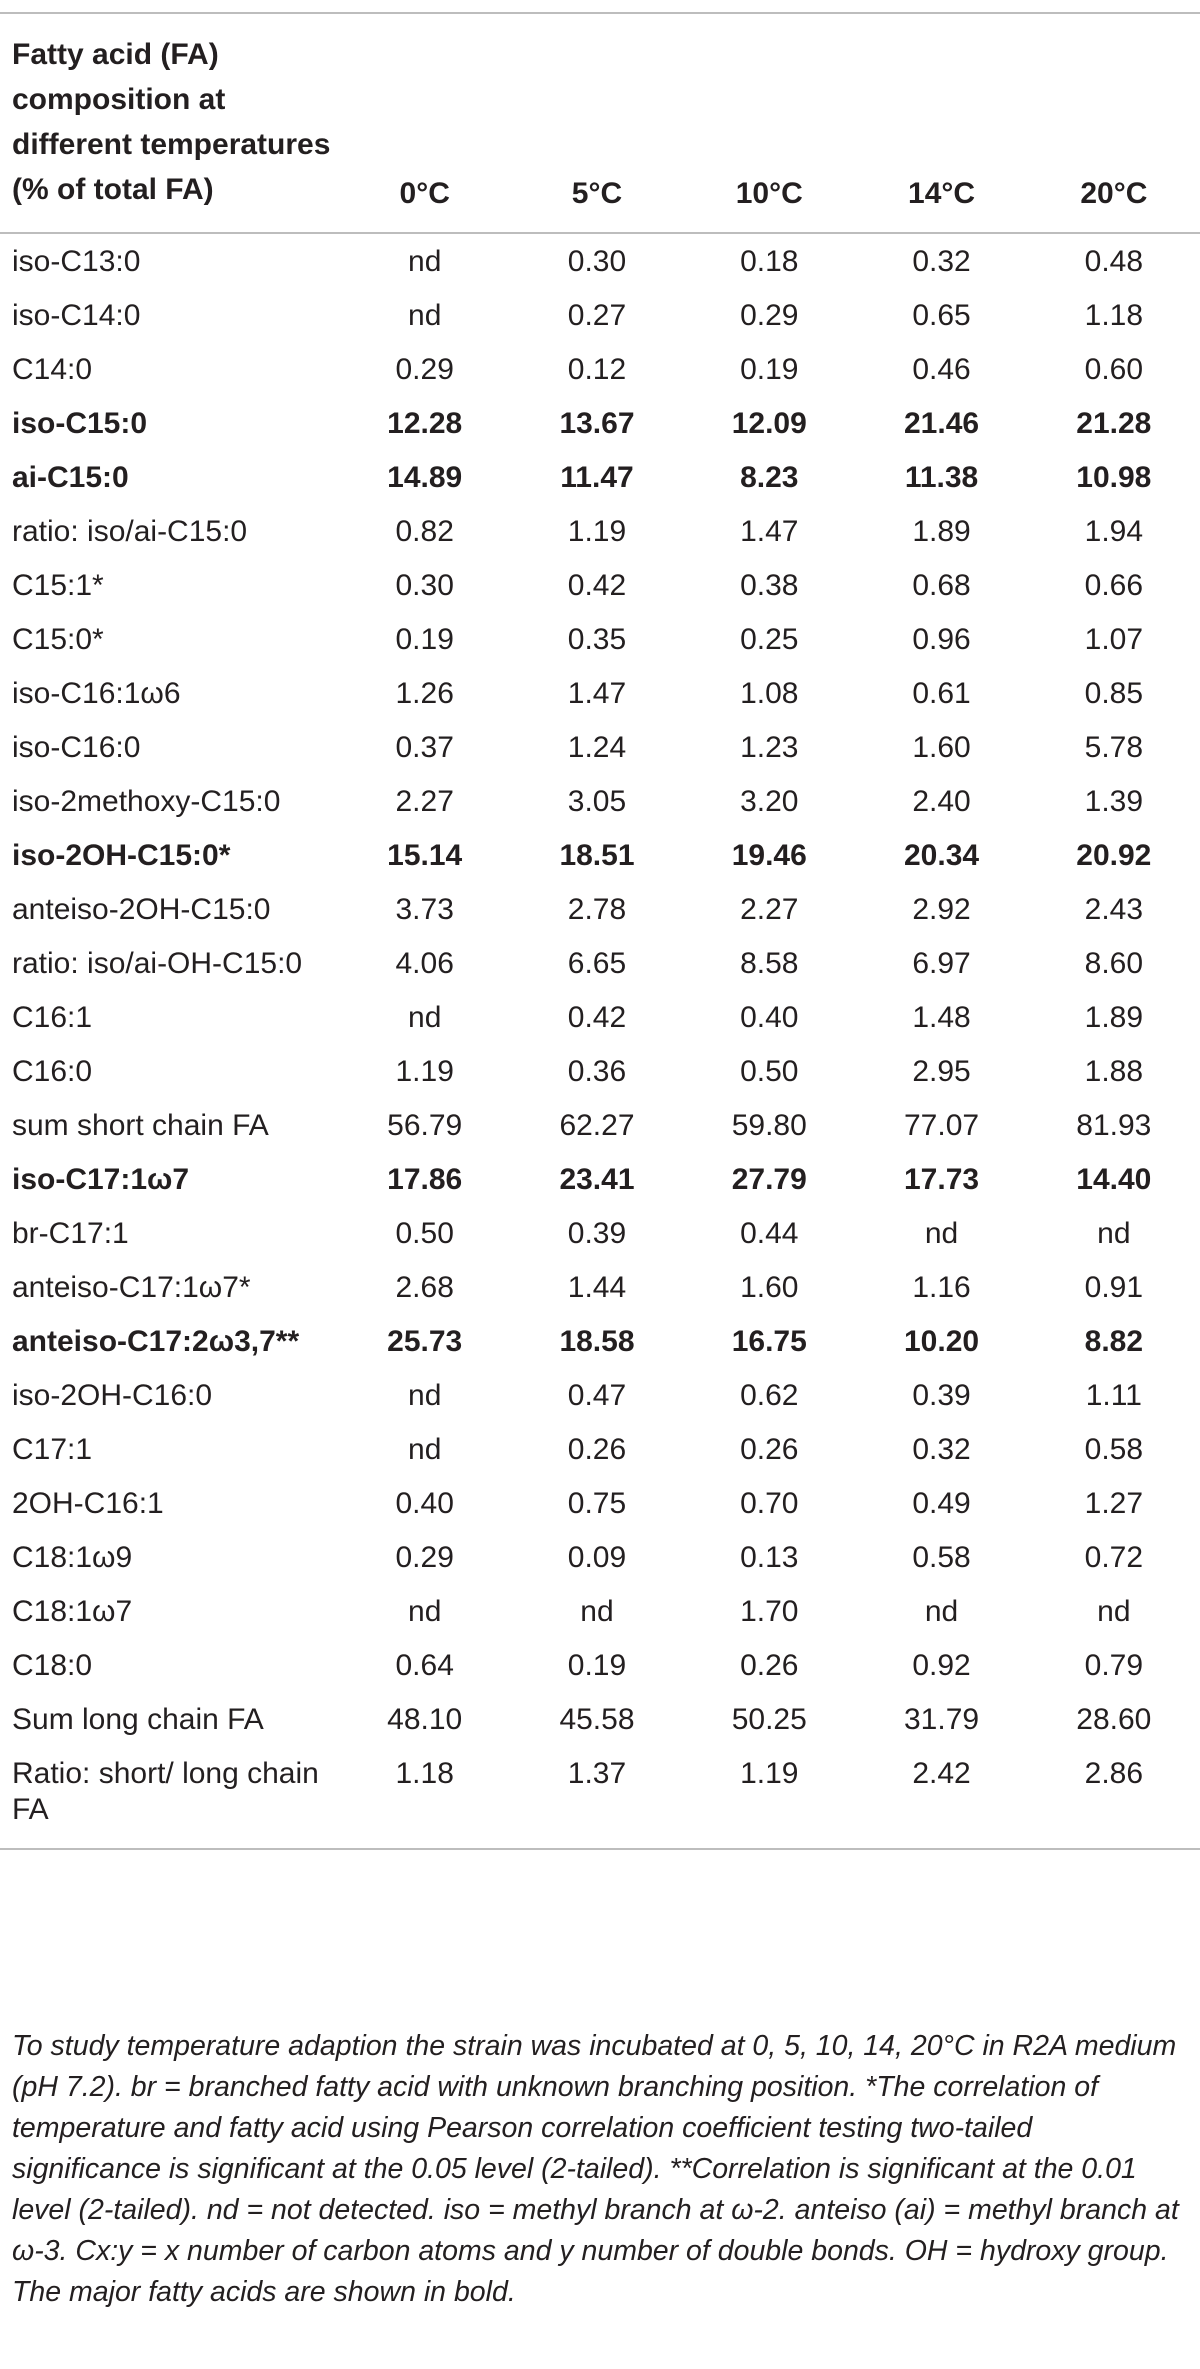 The height and width of the screenshot is (2369, 1200). I want to click on cell-value: 1.23, so click(769, 747).